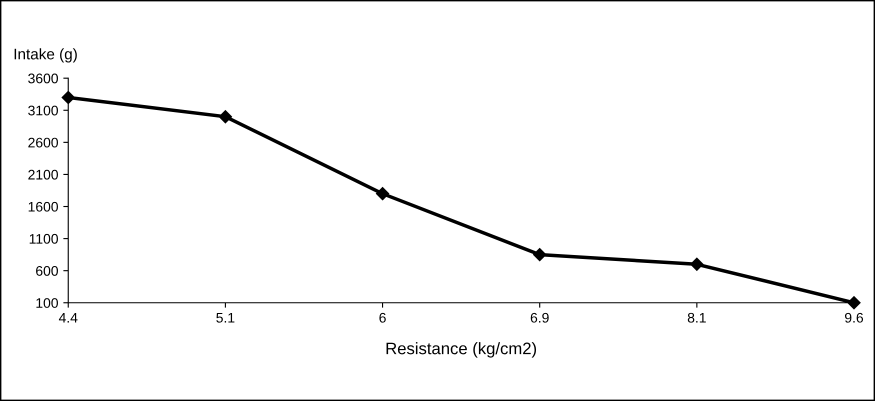  What do you see at coordinates (43, 143) in the screenshot?
I see `y-tick-label: 2600` at bounding box center [43, 143].